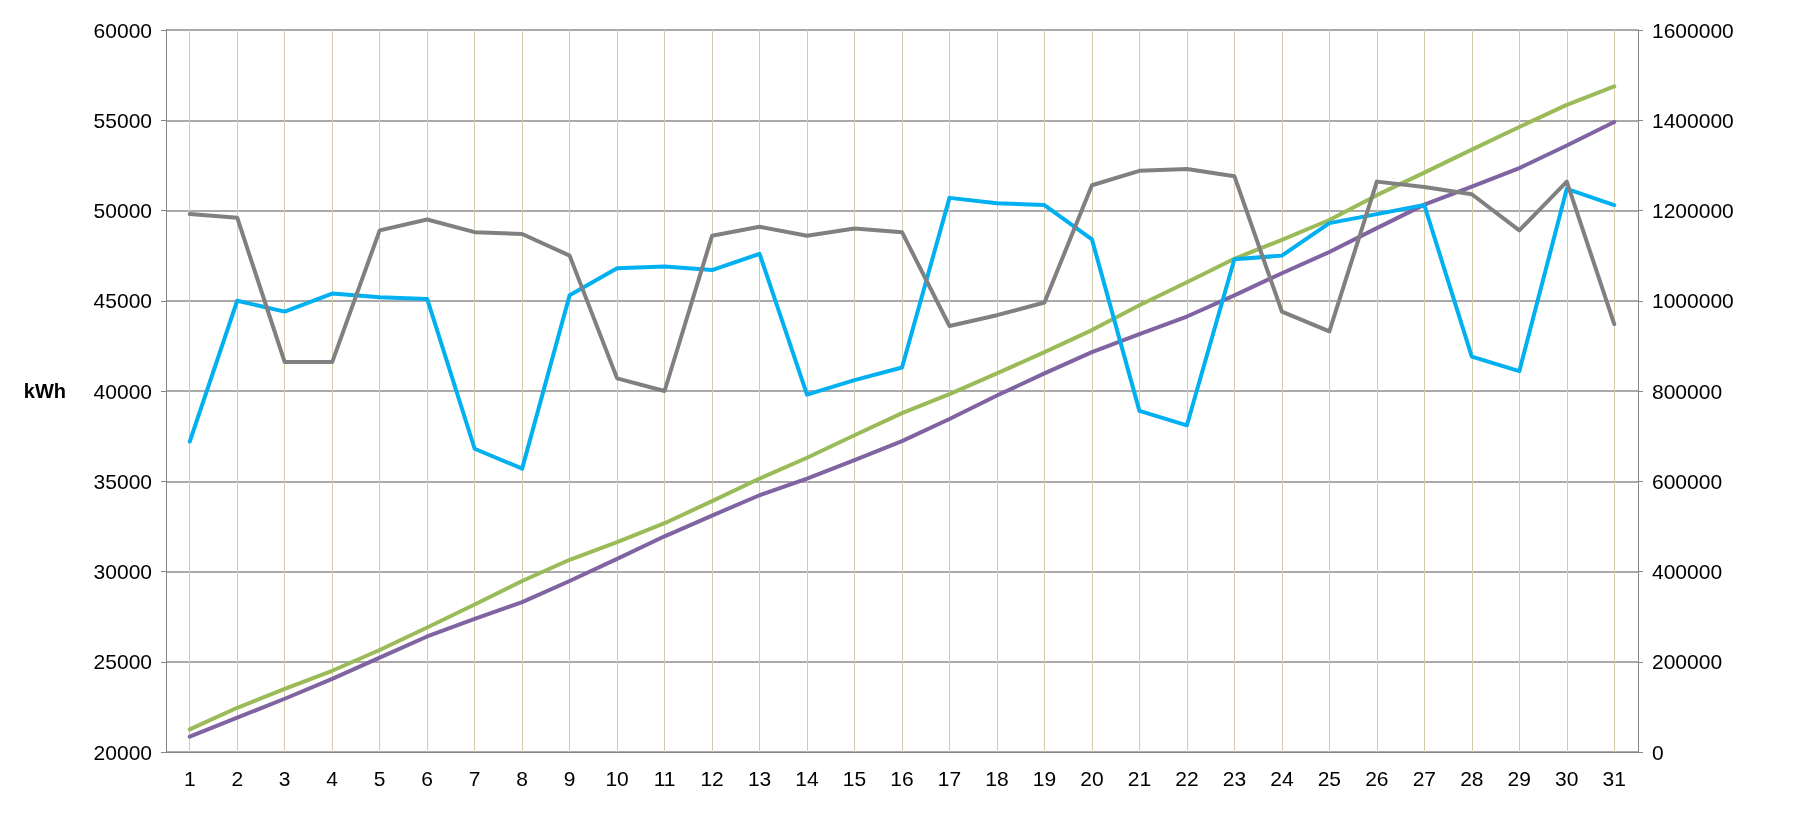 Image resolution: width=1798 pixels, height=822 pixels. I want to click on x-tick-label: 18, so click(997, 778).